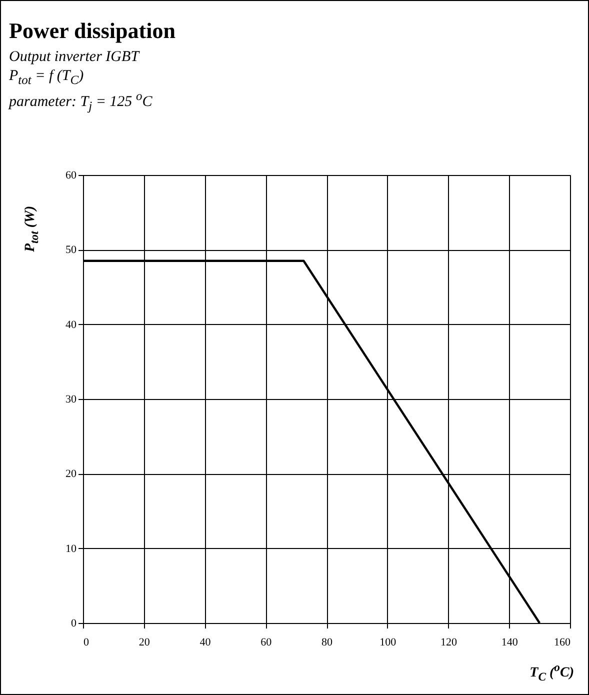 The height and width of the screenshot is (695, 589). I want to click on y-tick-label: 10, so click(71, 548).